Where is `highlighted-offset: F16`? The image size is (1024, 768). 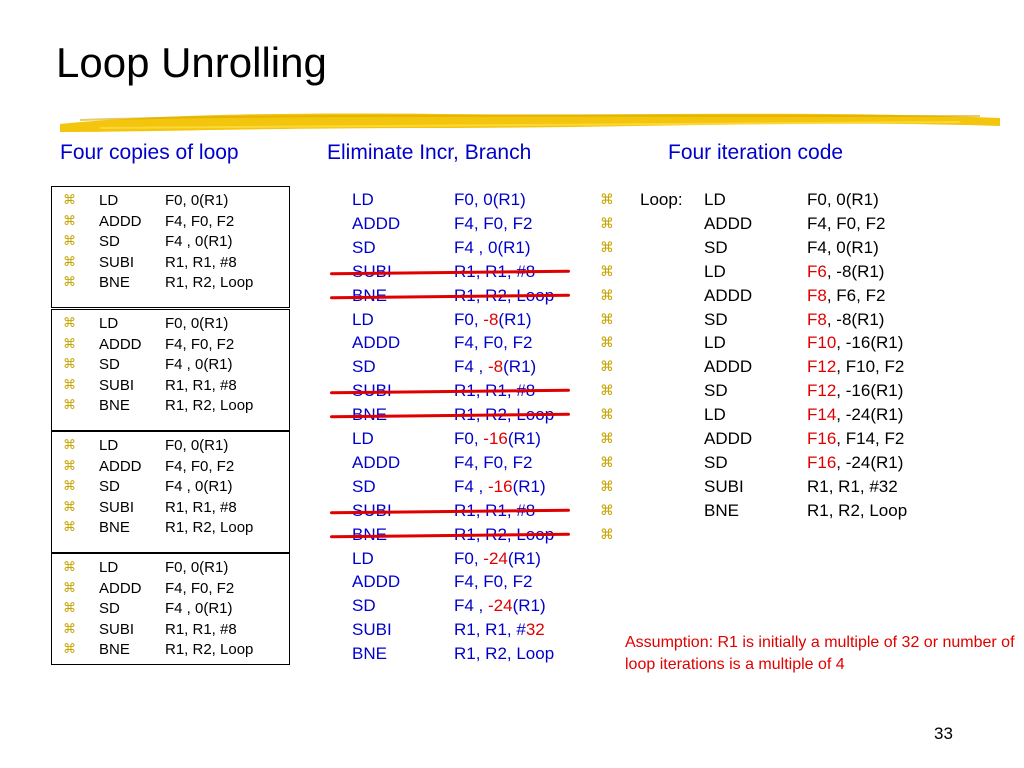
highlighted-offset: F16 is located at coordinates (822, 438).